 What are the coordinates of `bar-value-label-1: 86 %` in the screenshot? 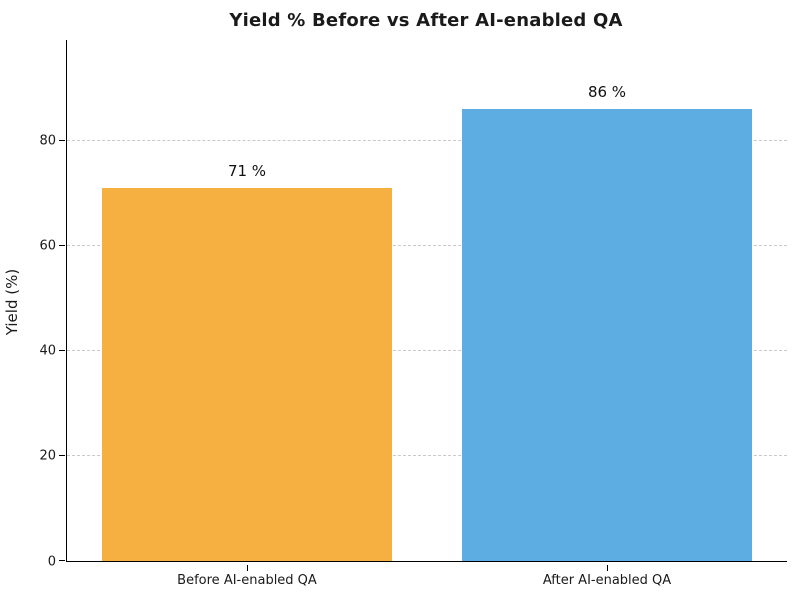 It's located at (607, 92).